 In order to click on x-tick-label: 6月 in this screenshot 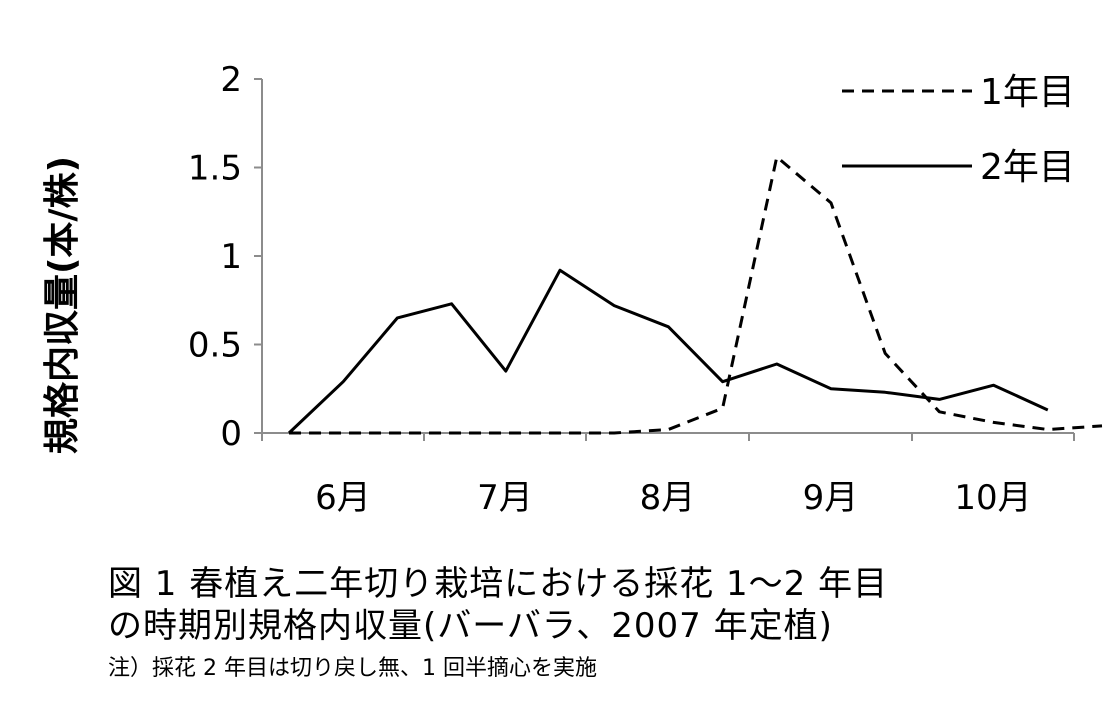, I will do `click(343, 498)`.